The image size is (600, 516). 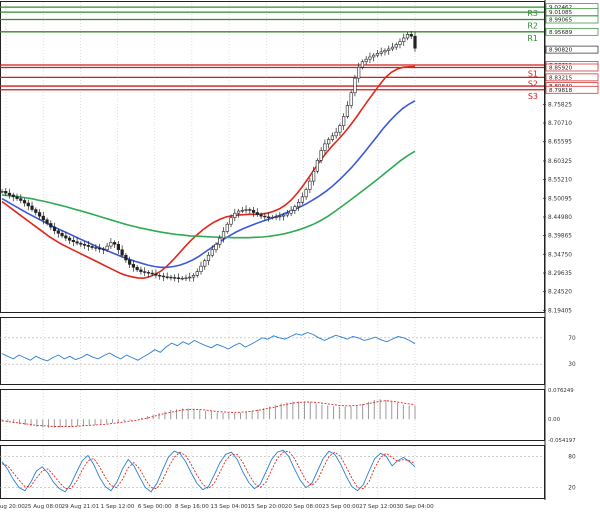 I want to click on y-tick-label: 8.24520, so click(x=560, y=293).